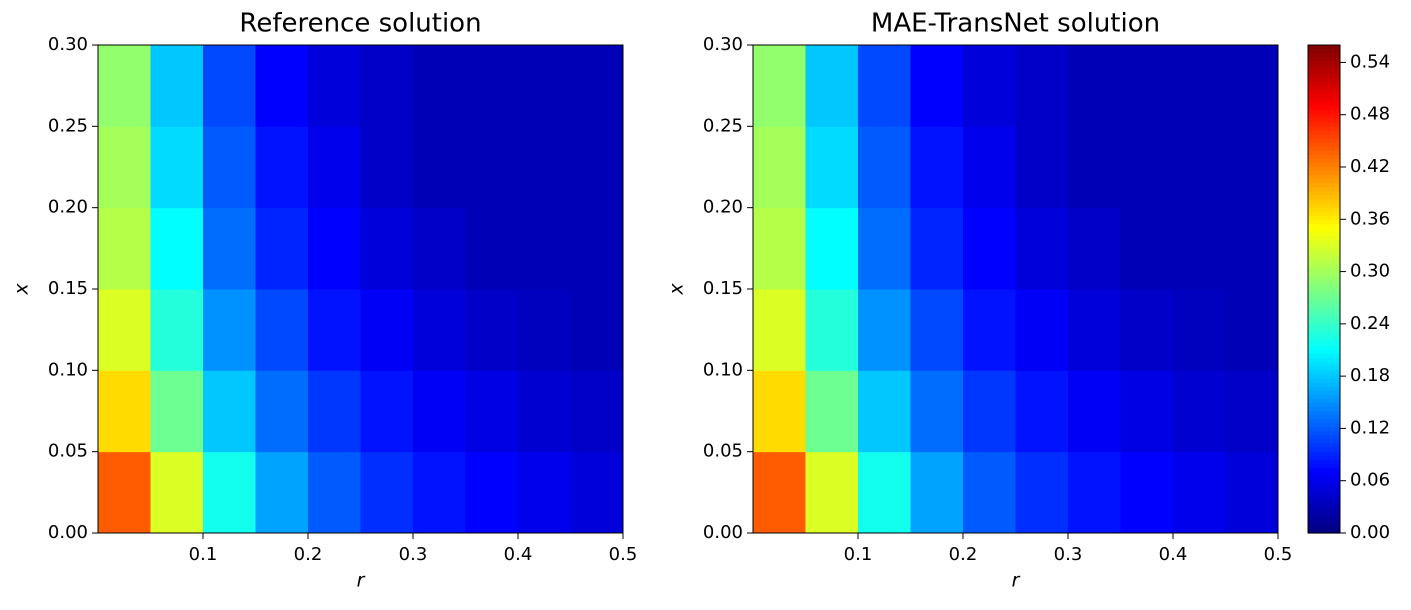 The width and height of the screenshot is (1411, 610). I want to click on colorbar-tick-label: 0.06, so click(1370, 480).